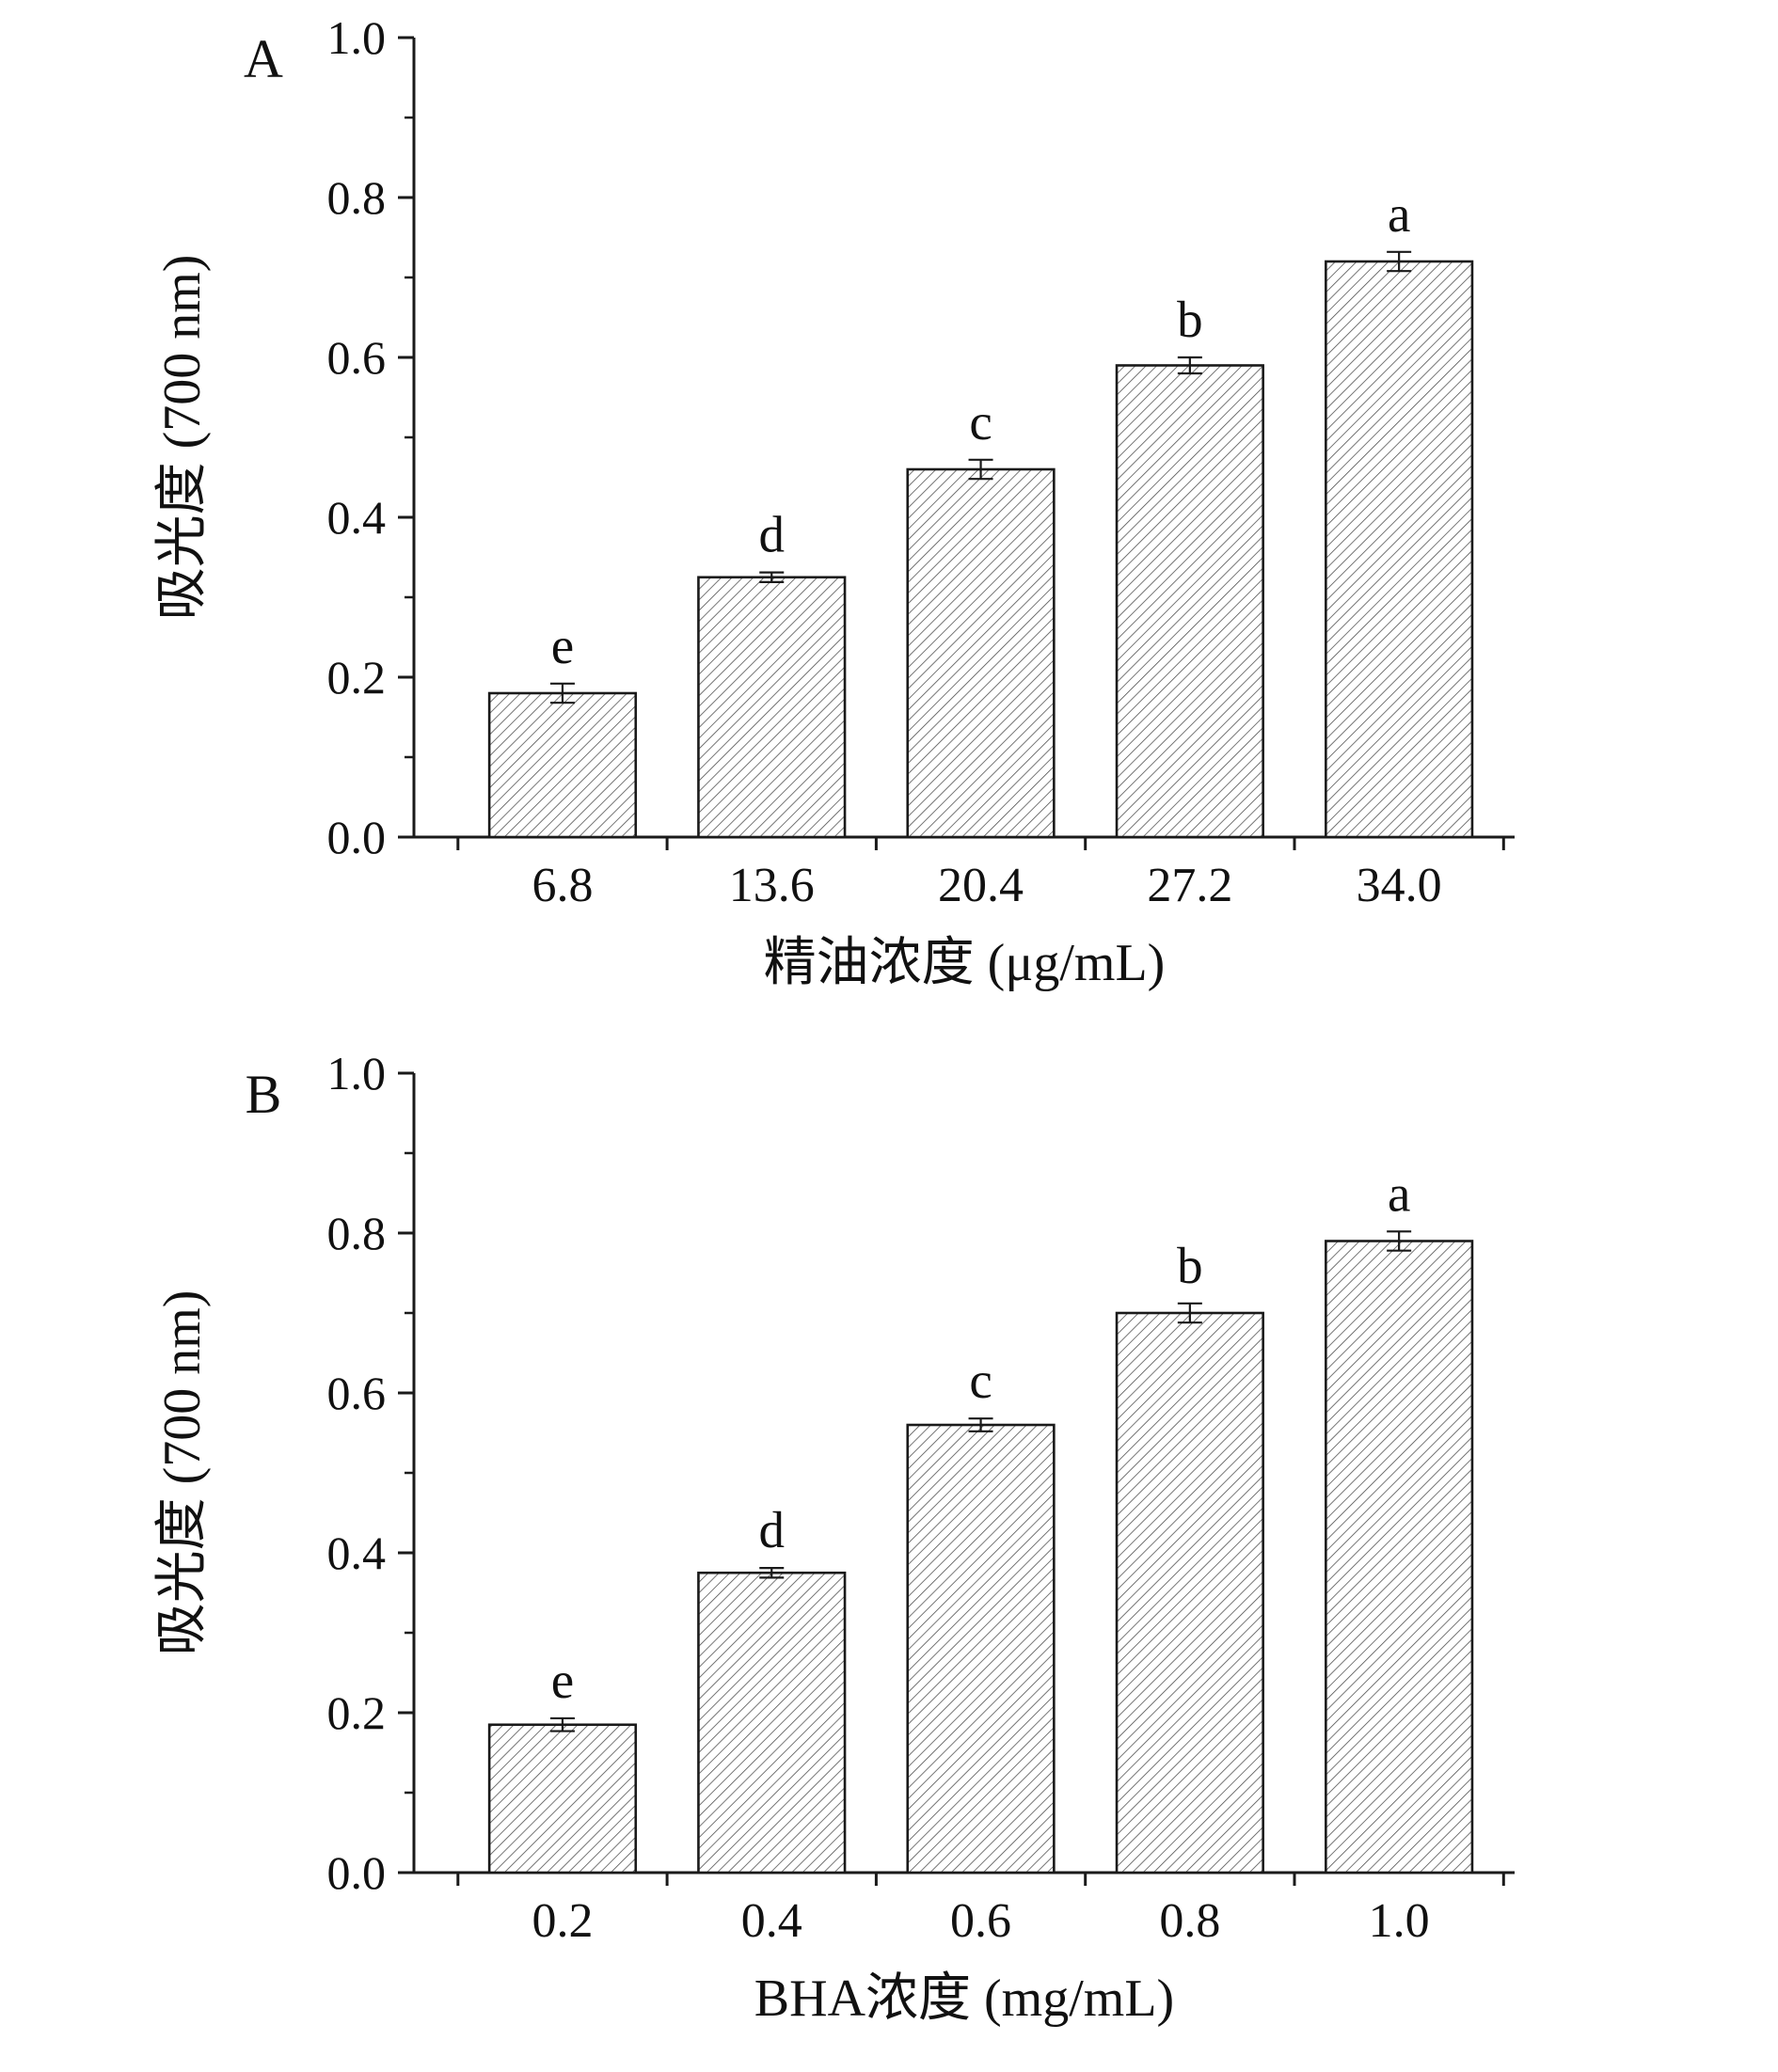 Image resolution: width=1778 pixels, height=2072 pixels. I want to click on x-tick-label: 1.0, so click(1400, 1921).